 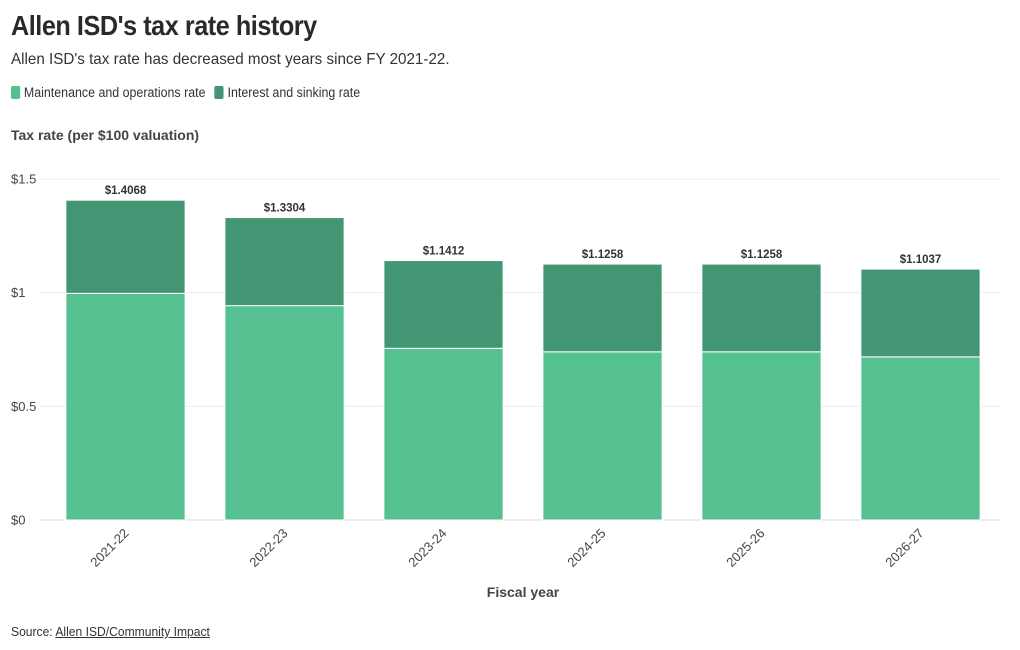 I want to click on y-tick-label: $1, so click(x=18, y=292).